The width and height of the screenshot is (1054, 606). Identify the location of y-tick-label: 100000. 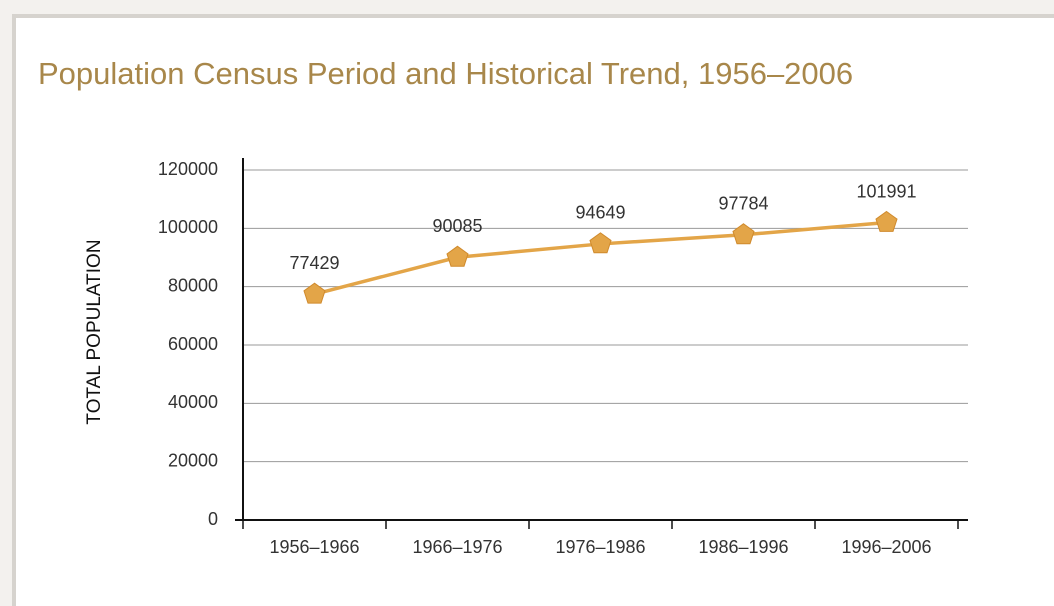
(188, 227).